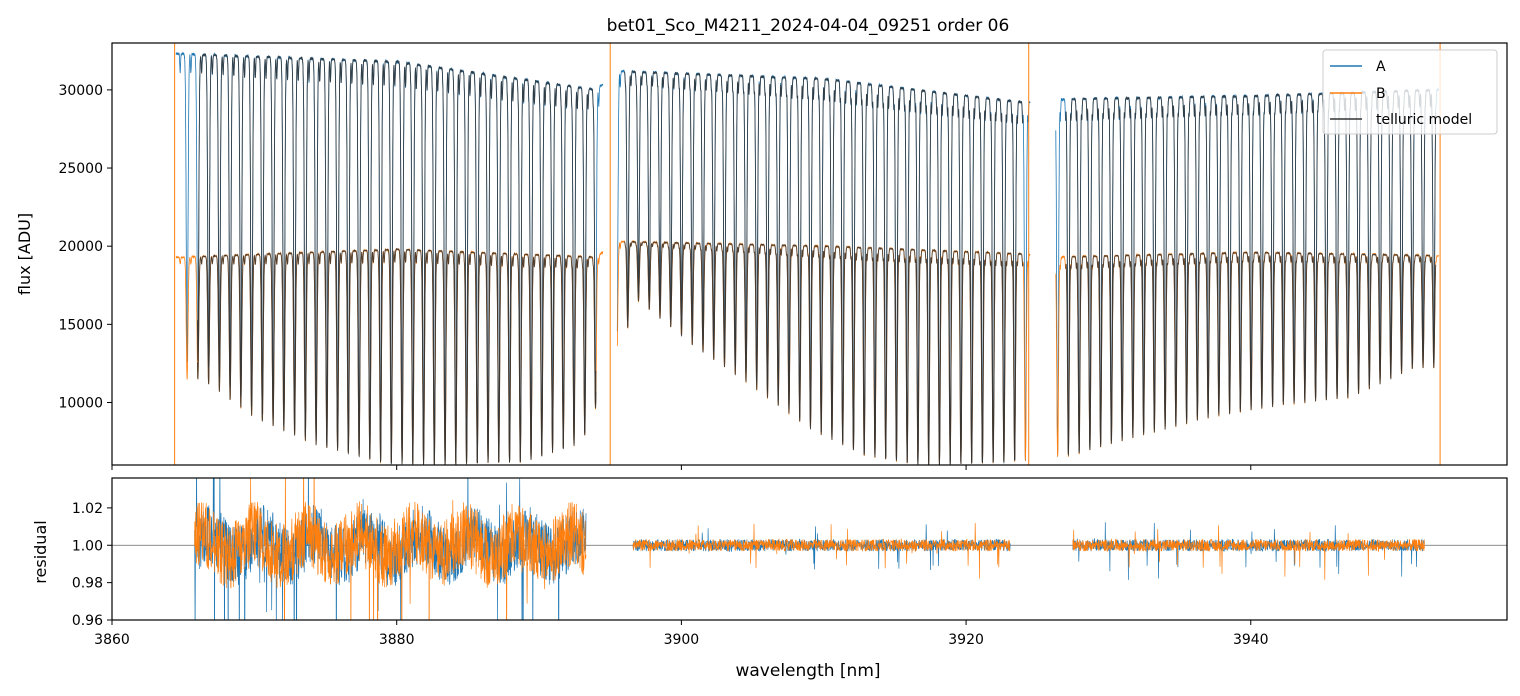  Describe the element at coordinates (80, 403) in the screenshot. I see `flux-ytick-label-0: 10000` at that location.